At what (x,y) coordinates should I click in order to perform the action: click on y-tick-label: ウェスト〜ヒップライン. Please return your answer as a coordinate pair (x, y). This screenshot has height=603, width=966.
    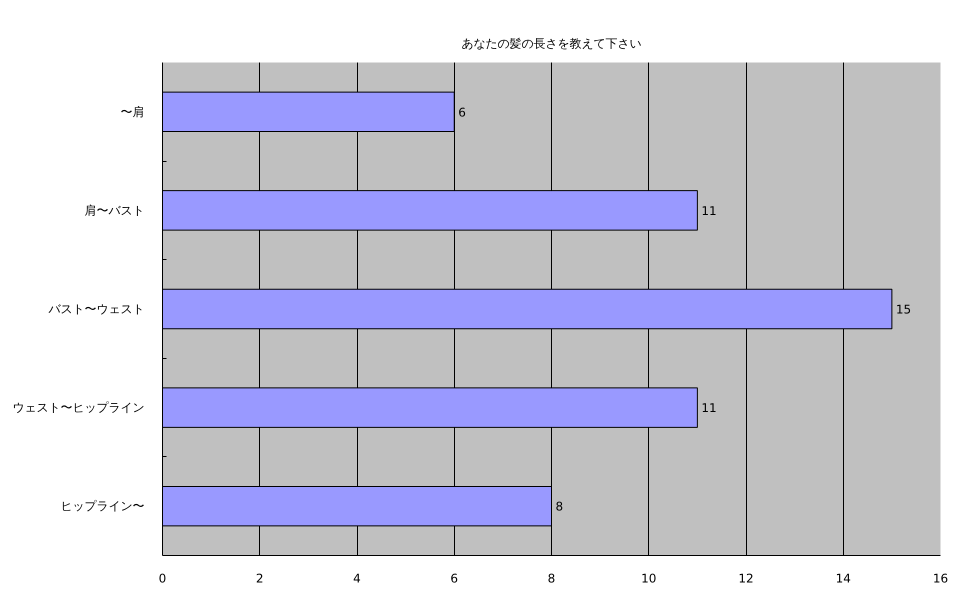
    Looking at the image, I should click on (78, 407).